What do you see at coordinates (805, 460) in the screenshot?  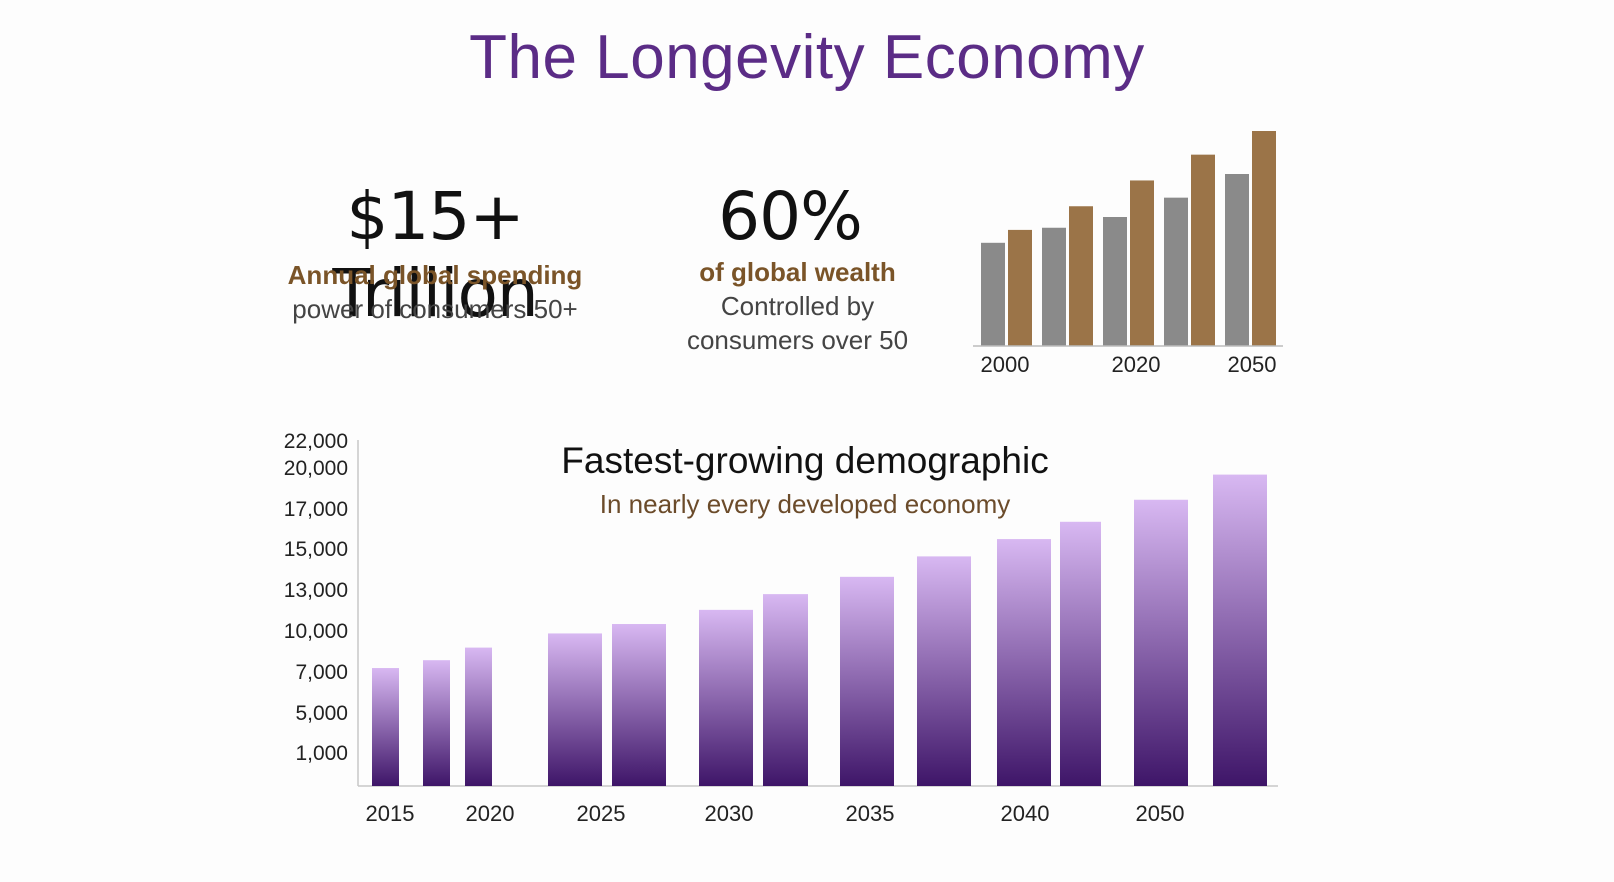 I see `demographic-chart-title: Fastest-growing demographic` at bounding box center [805, 460].